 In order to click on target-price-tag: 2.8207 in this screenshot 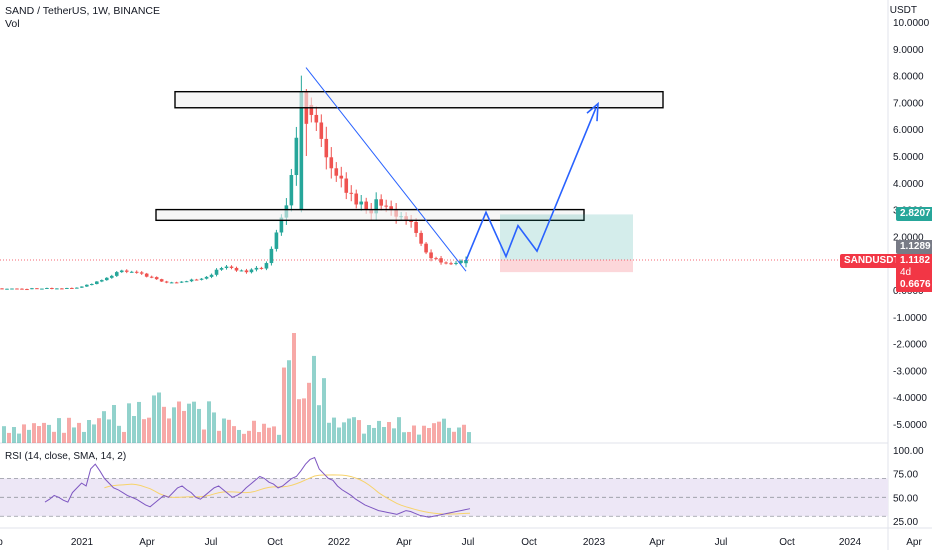, I will do `click(914, 214)`.